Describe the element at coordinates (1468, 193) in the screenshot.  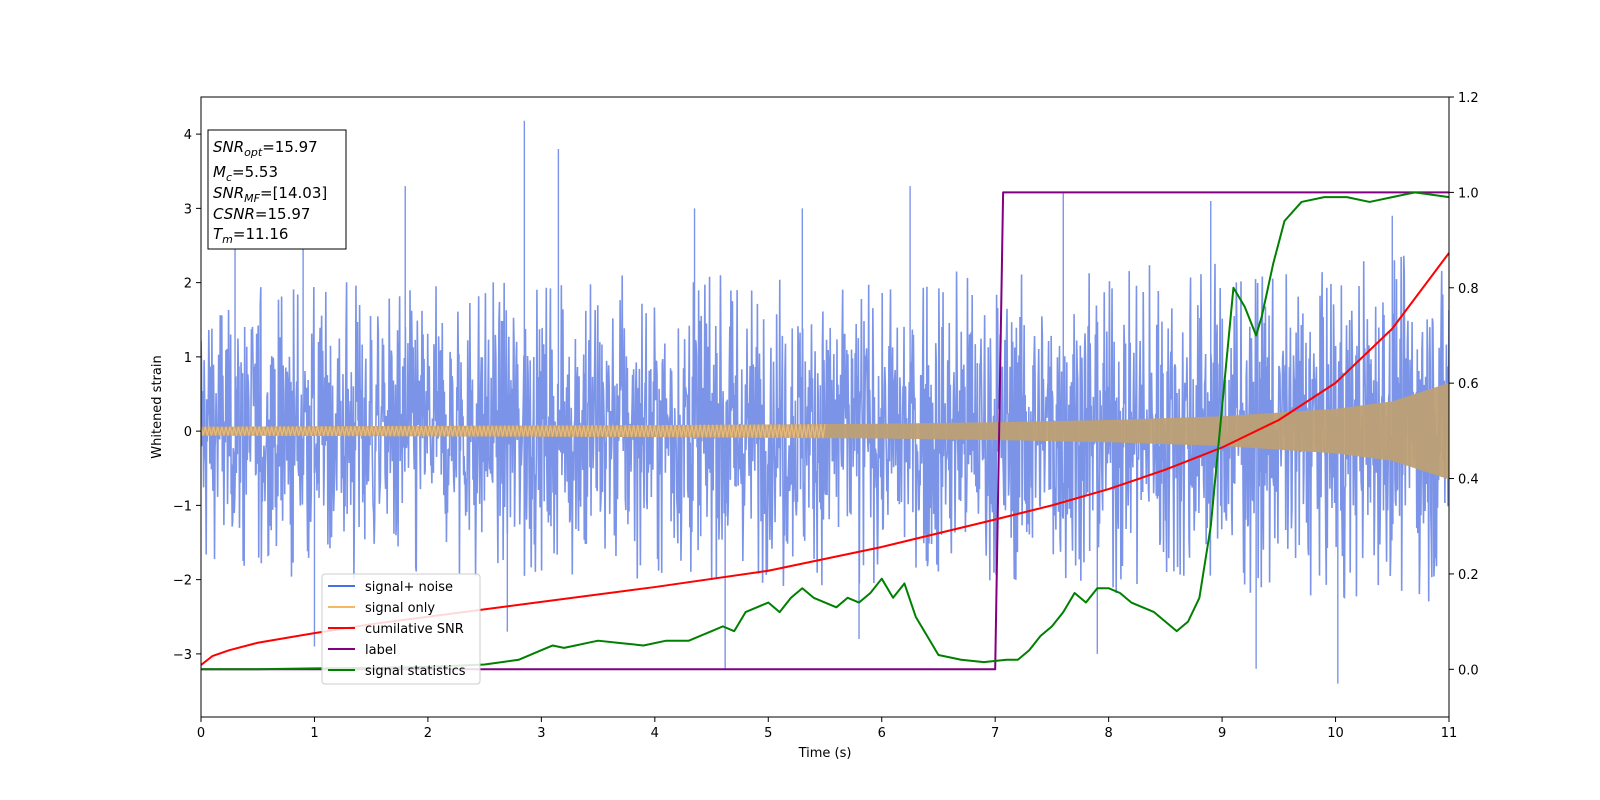
I see `y-right-tick-label: 1.0` at that location.